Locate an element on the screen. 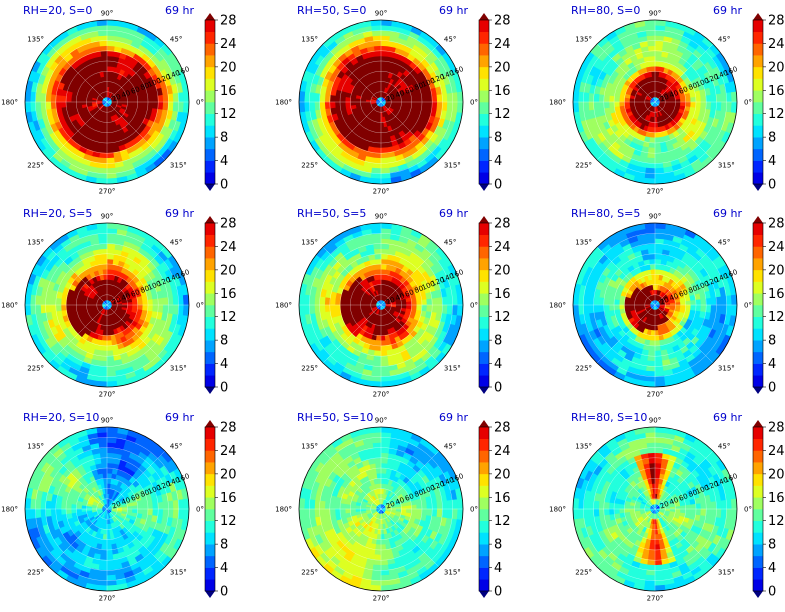 Image resolution: width=785 pixels, height=612 pixels. plot-frame is located at coordinates (107, 305).